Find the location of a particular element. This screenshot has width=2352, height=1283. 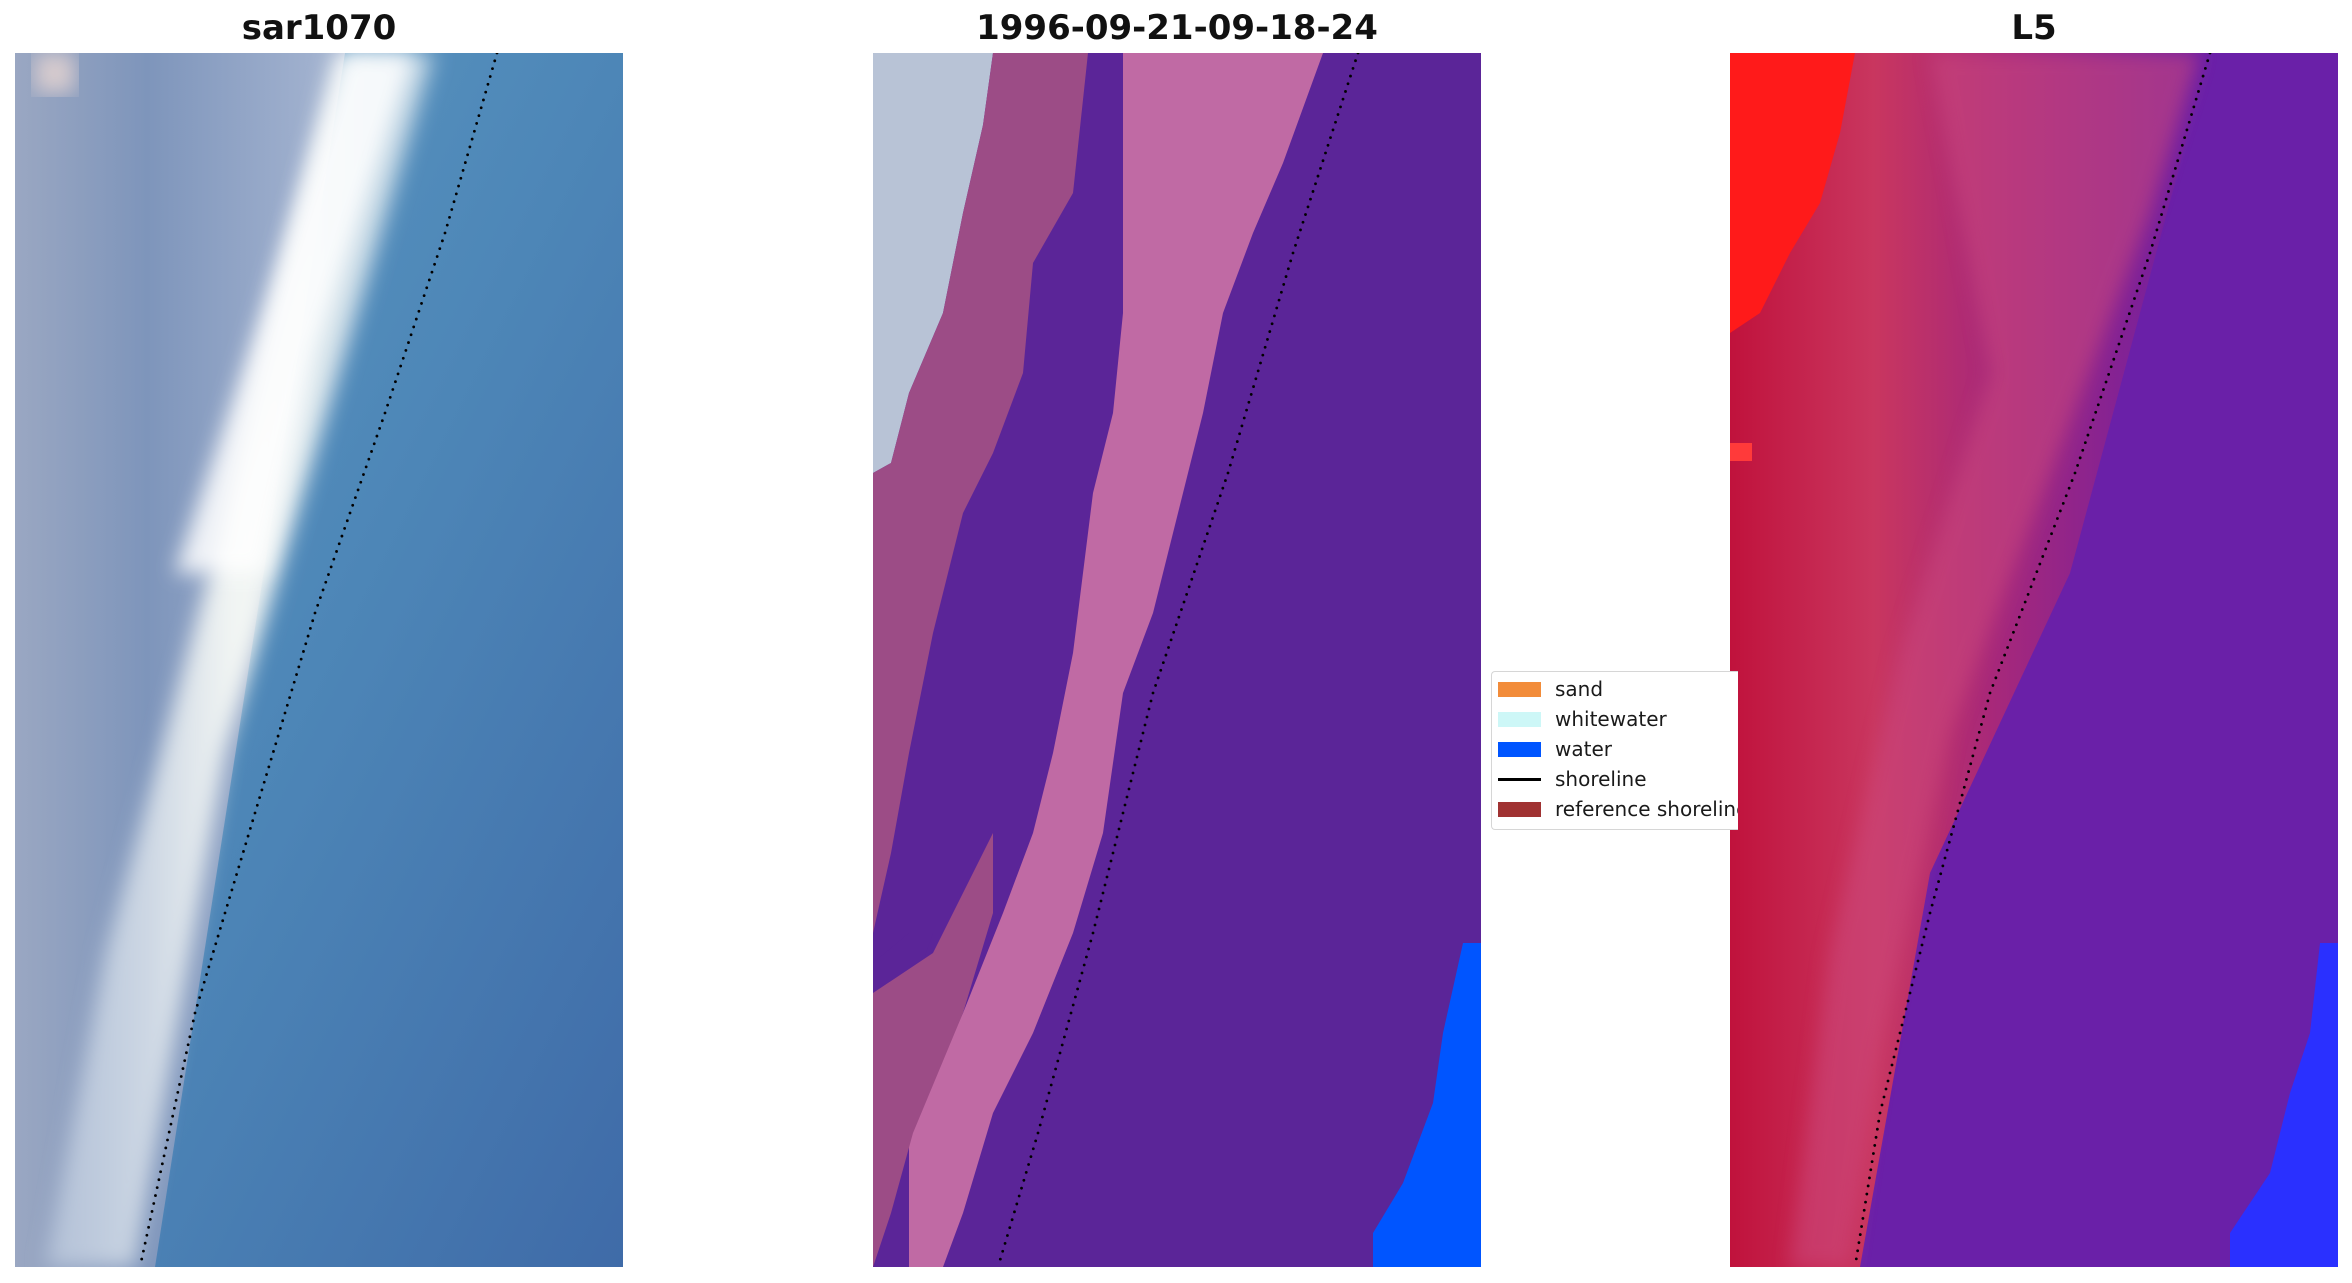

water-swatch is located at coordinates (1519, 749).